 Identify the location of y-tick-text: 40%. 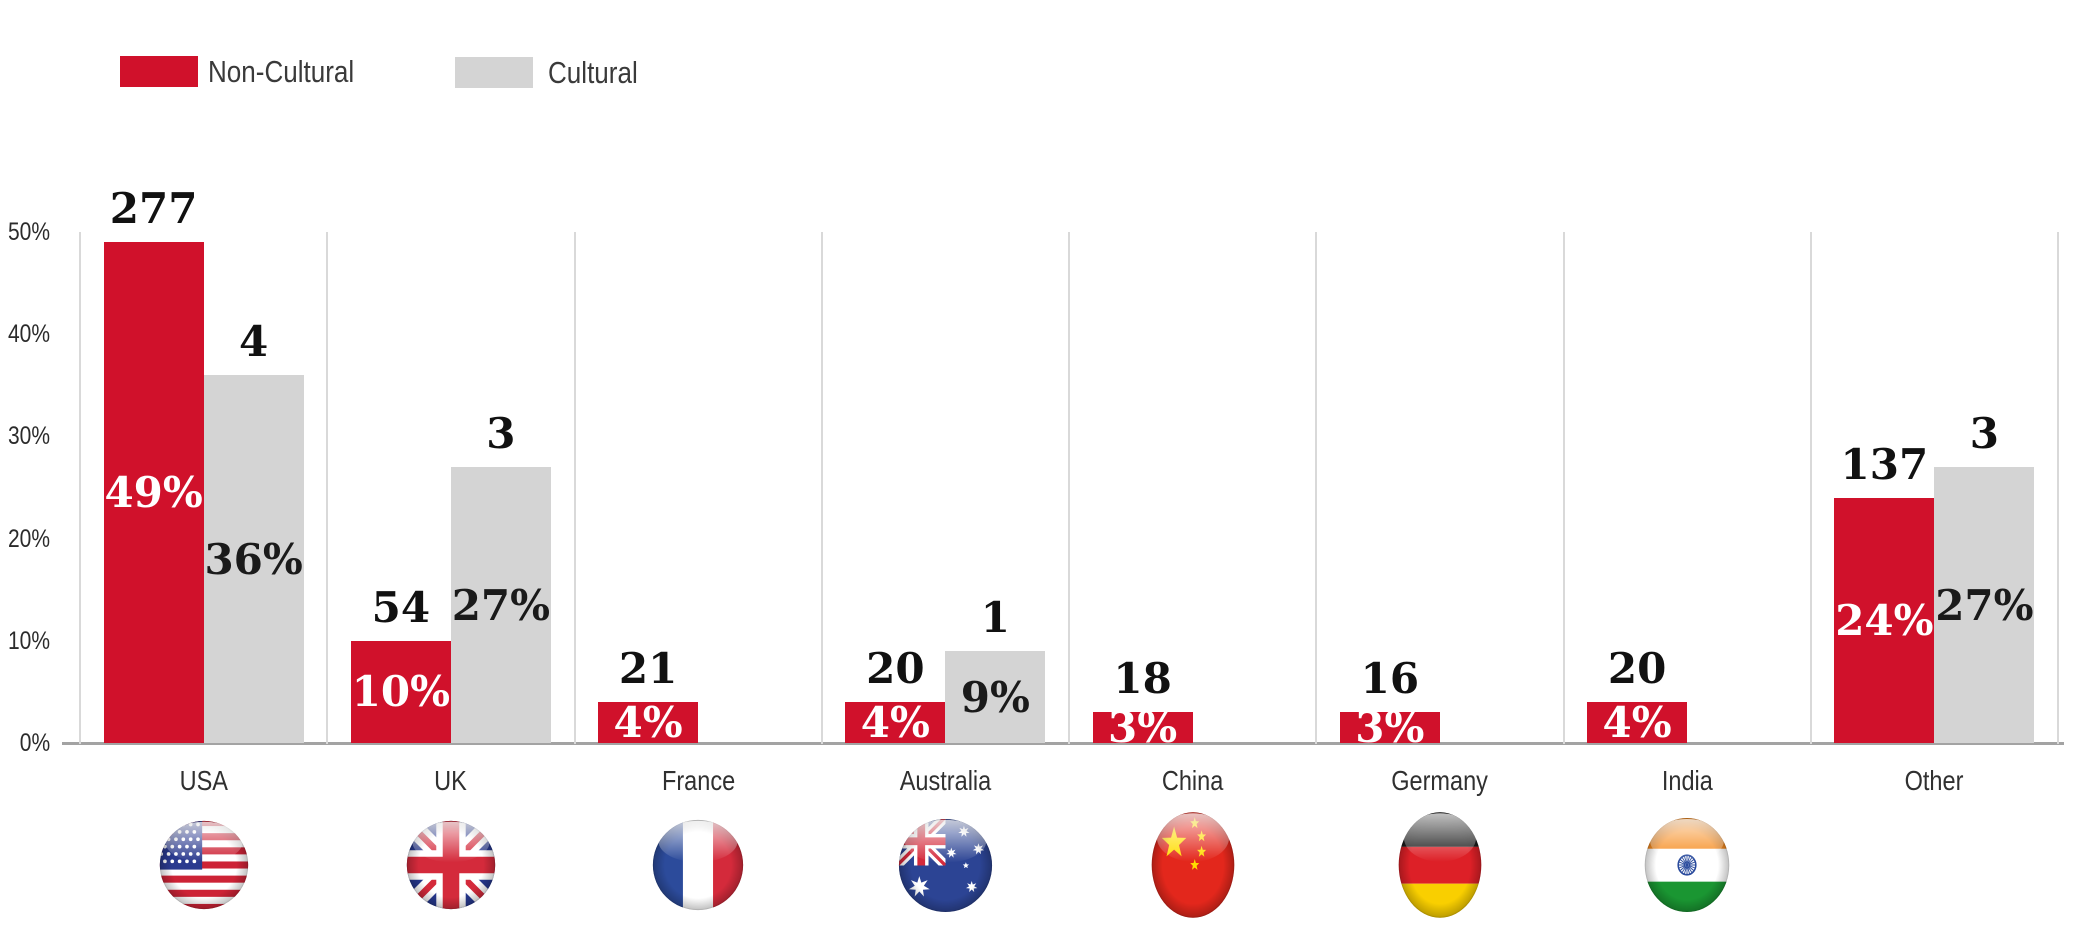
(29, 334).